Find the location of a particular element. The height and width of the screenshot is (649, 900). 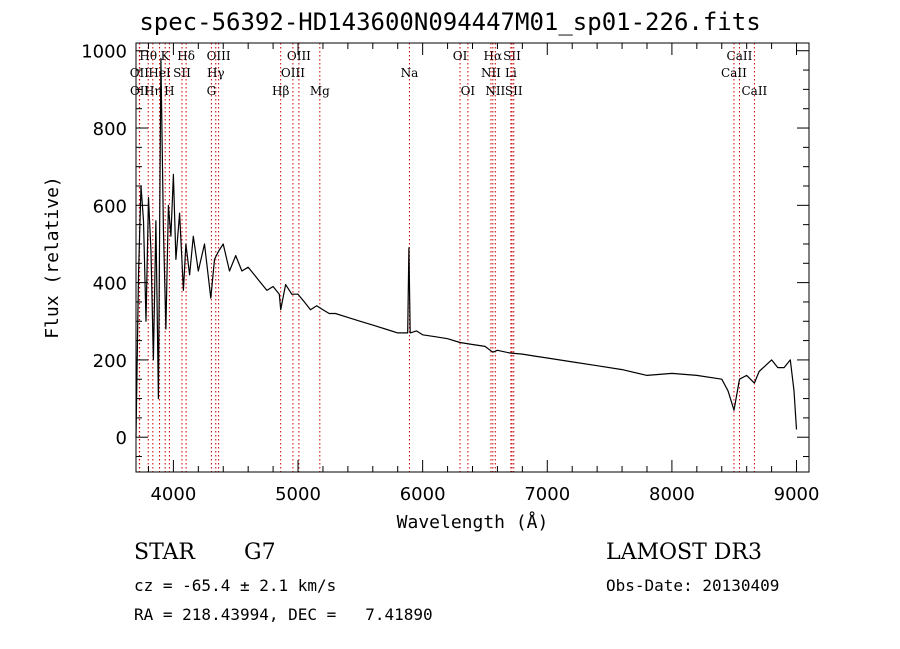

y-tick-label: 400 is located at coordinates (110, 284).